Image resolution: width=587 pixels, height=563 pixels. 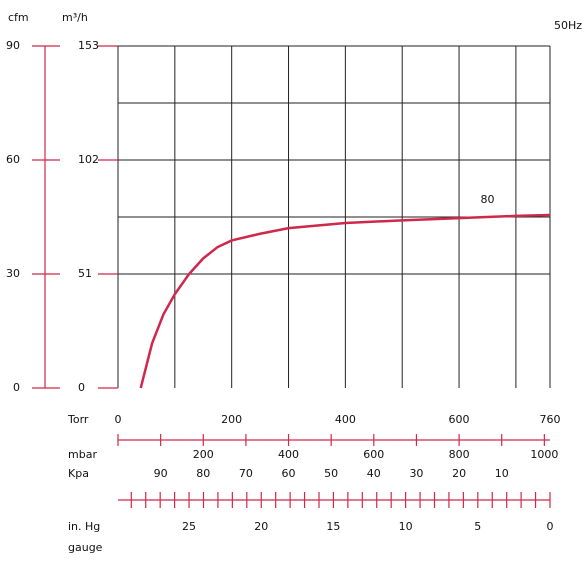 I want to click on kpa-label: 30, so click(x=416, y=473).